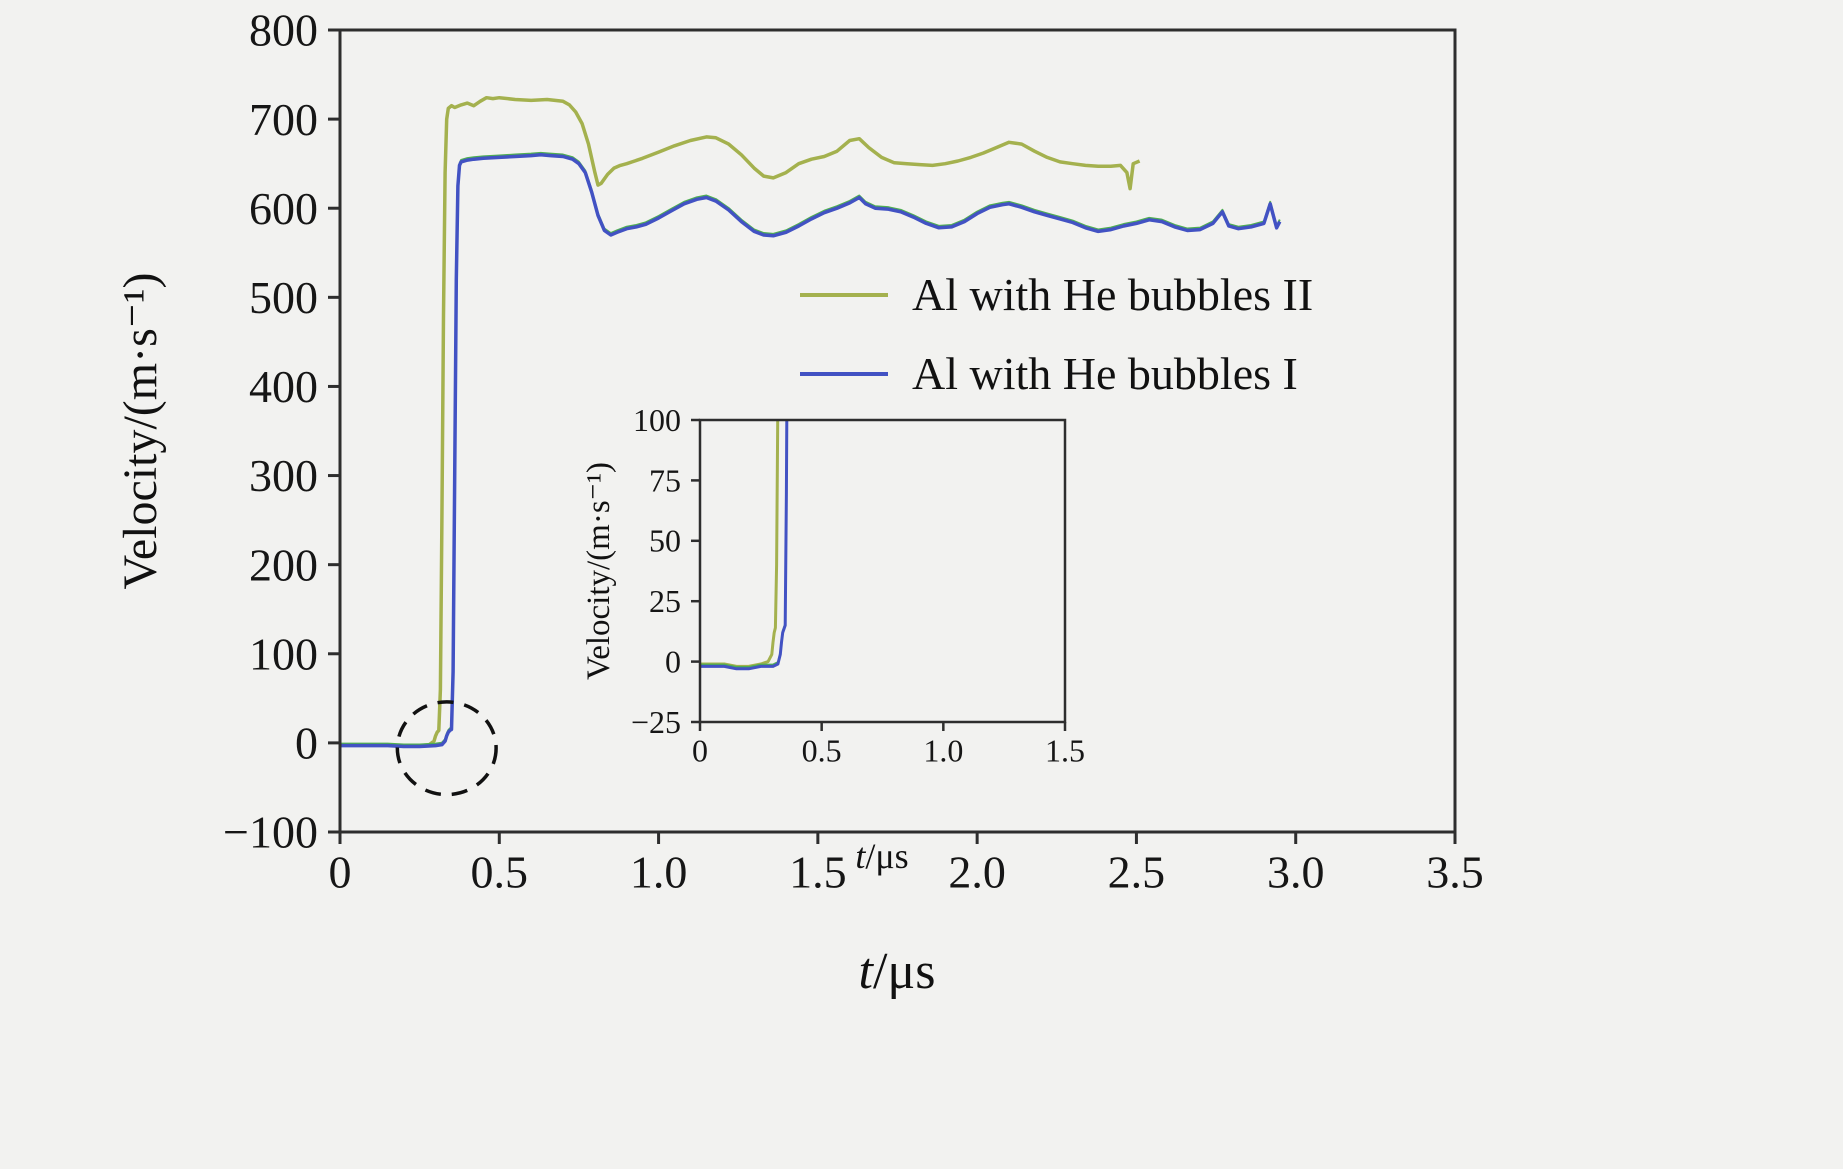  I want to click on main-x-axis-label-unit: /μs, so click(904, 971).